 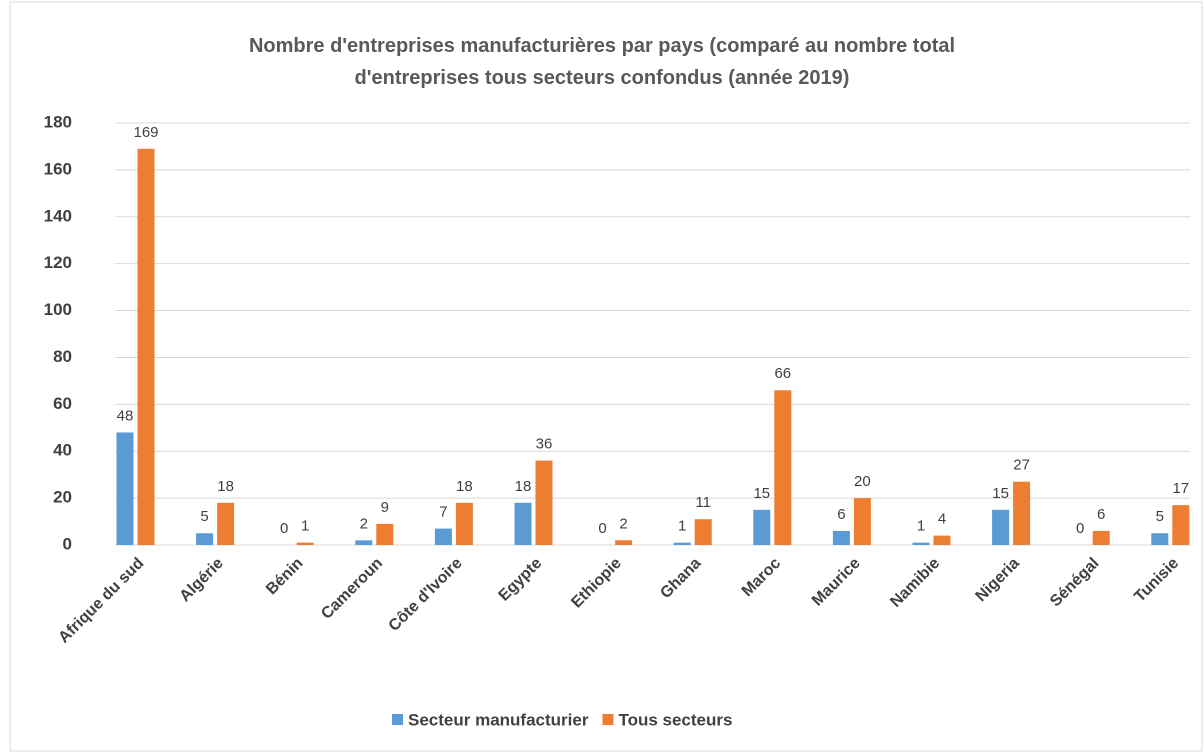 I want to click on y-tick-label: 0, so click(x=67, y=543).